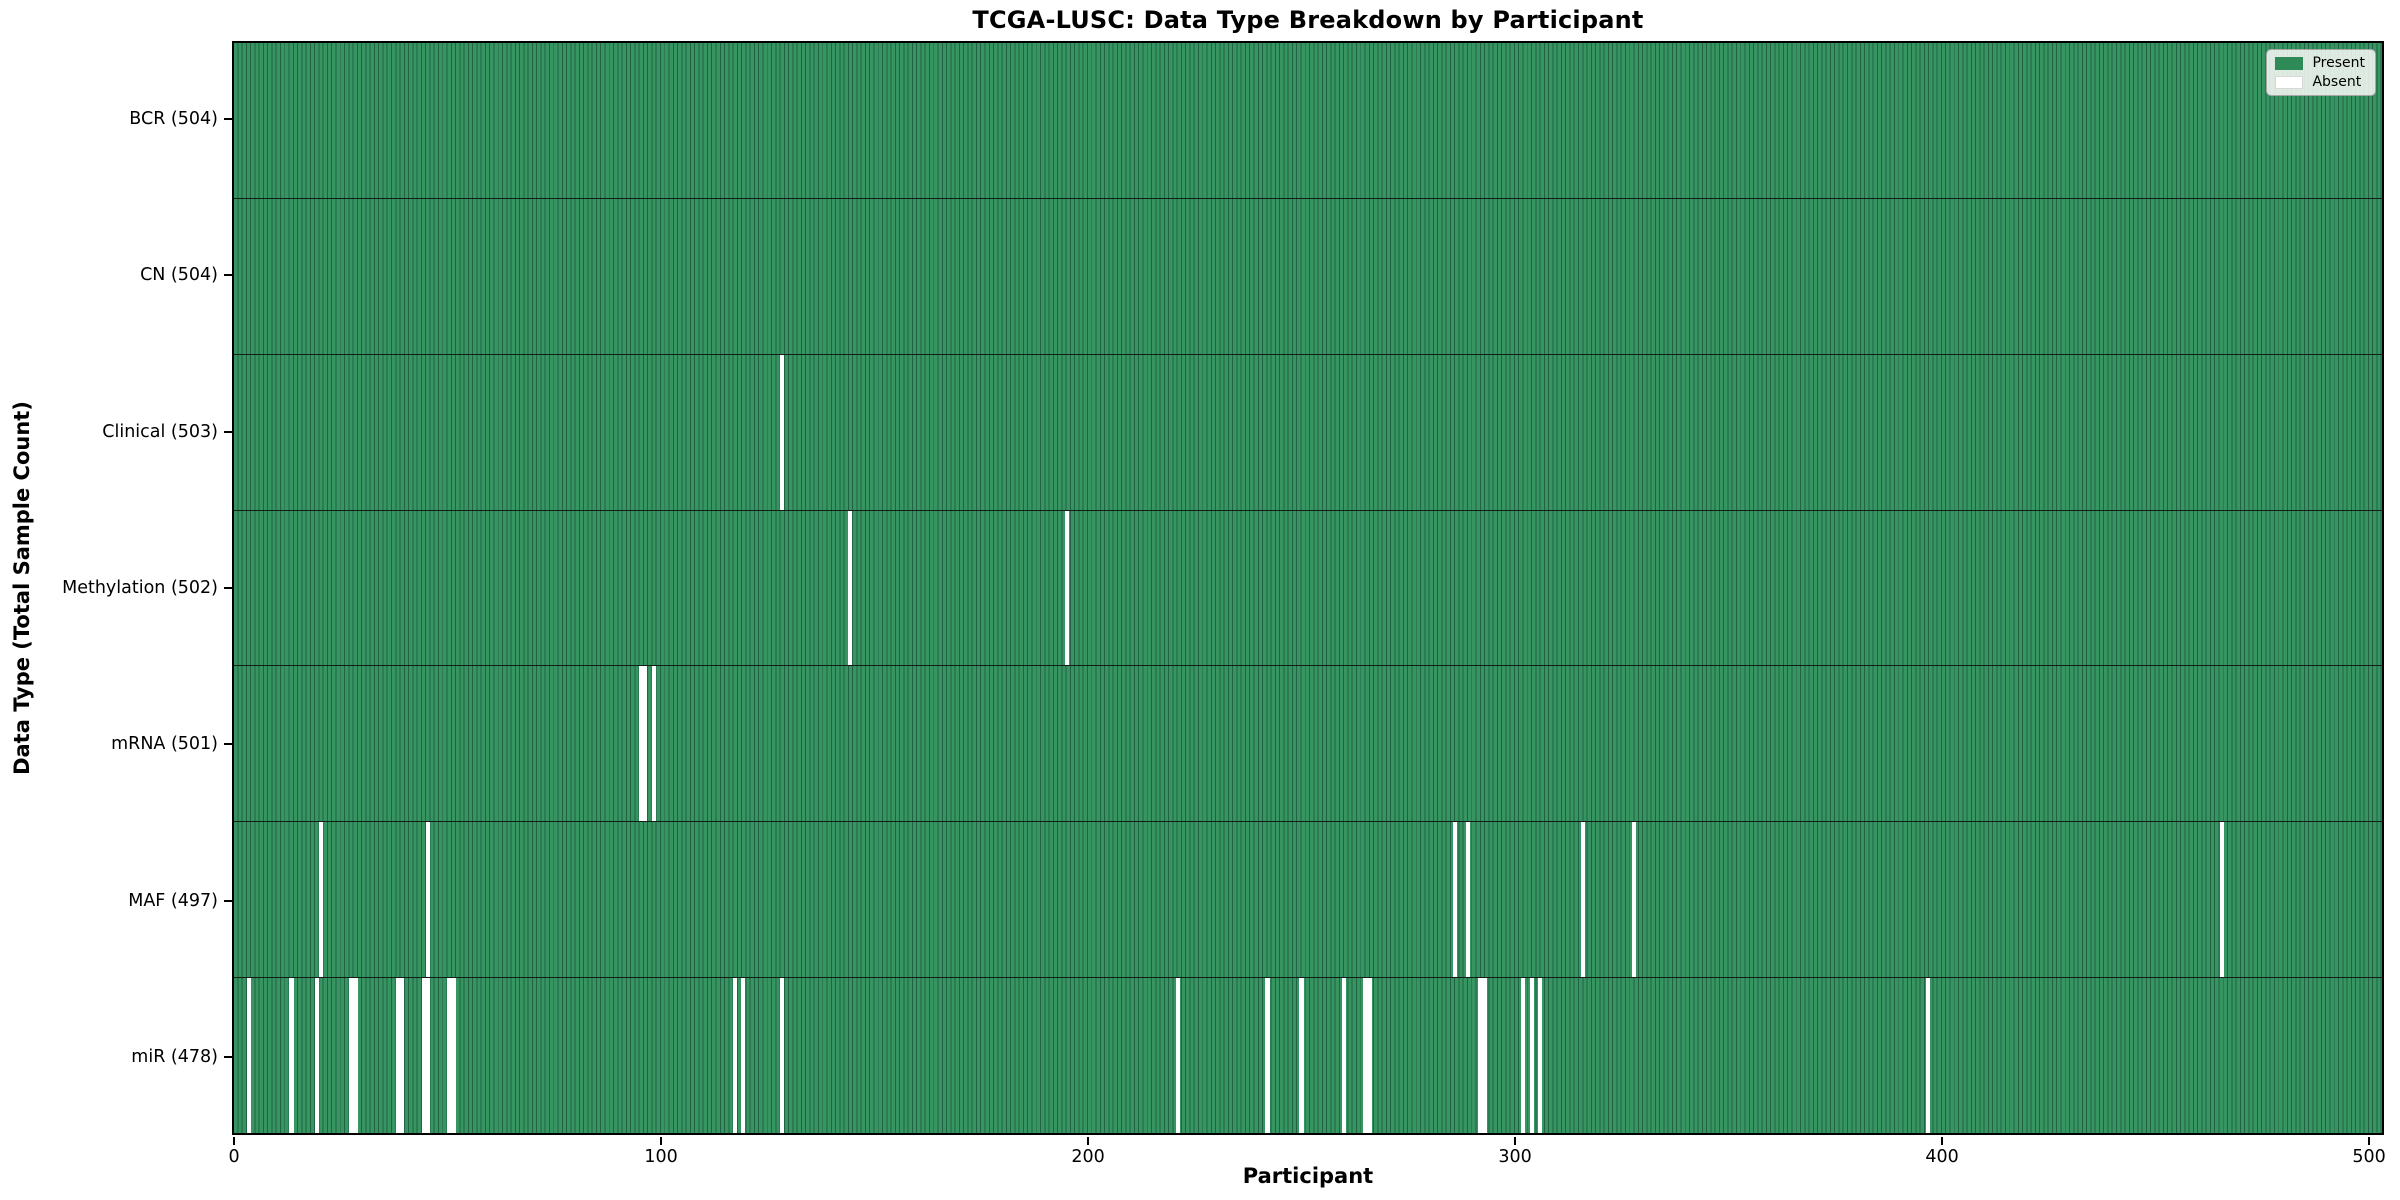 The height and width of the screenshot is (1200, 2400). What do you see at coordinates (1942, 1157) in the screenshot?
I see `x-tick-label-400: 400` at bounding box center [1942, 1157].